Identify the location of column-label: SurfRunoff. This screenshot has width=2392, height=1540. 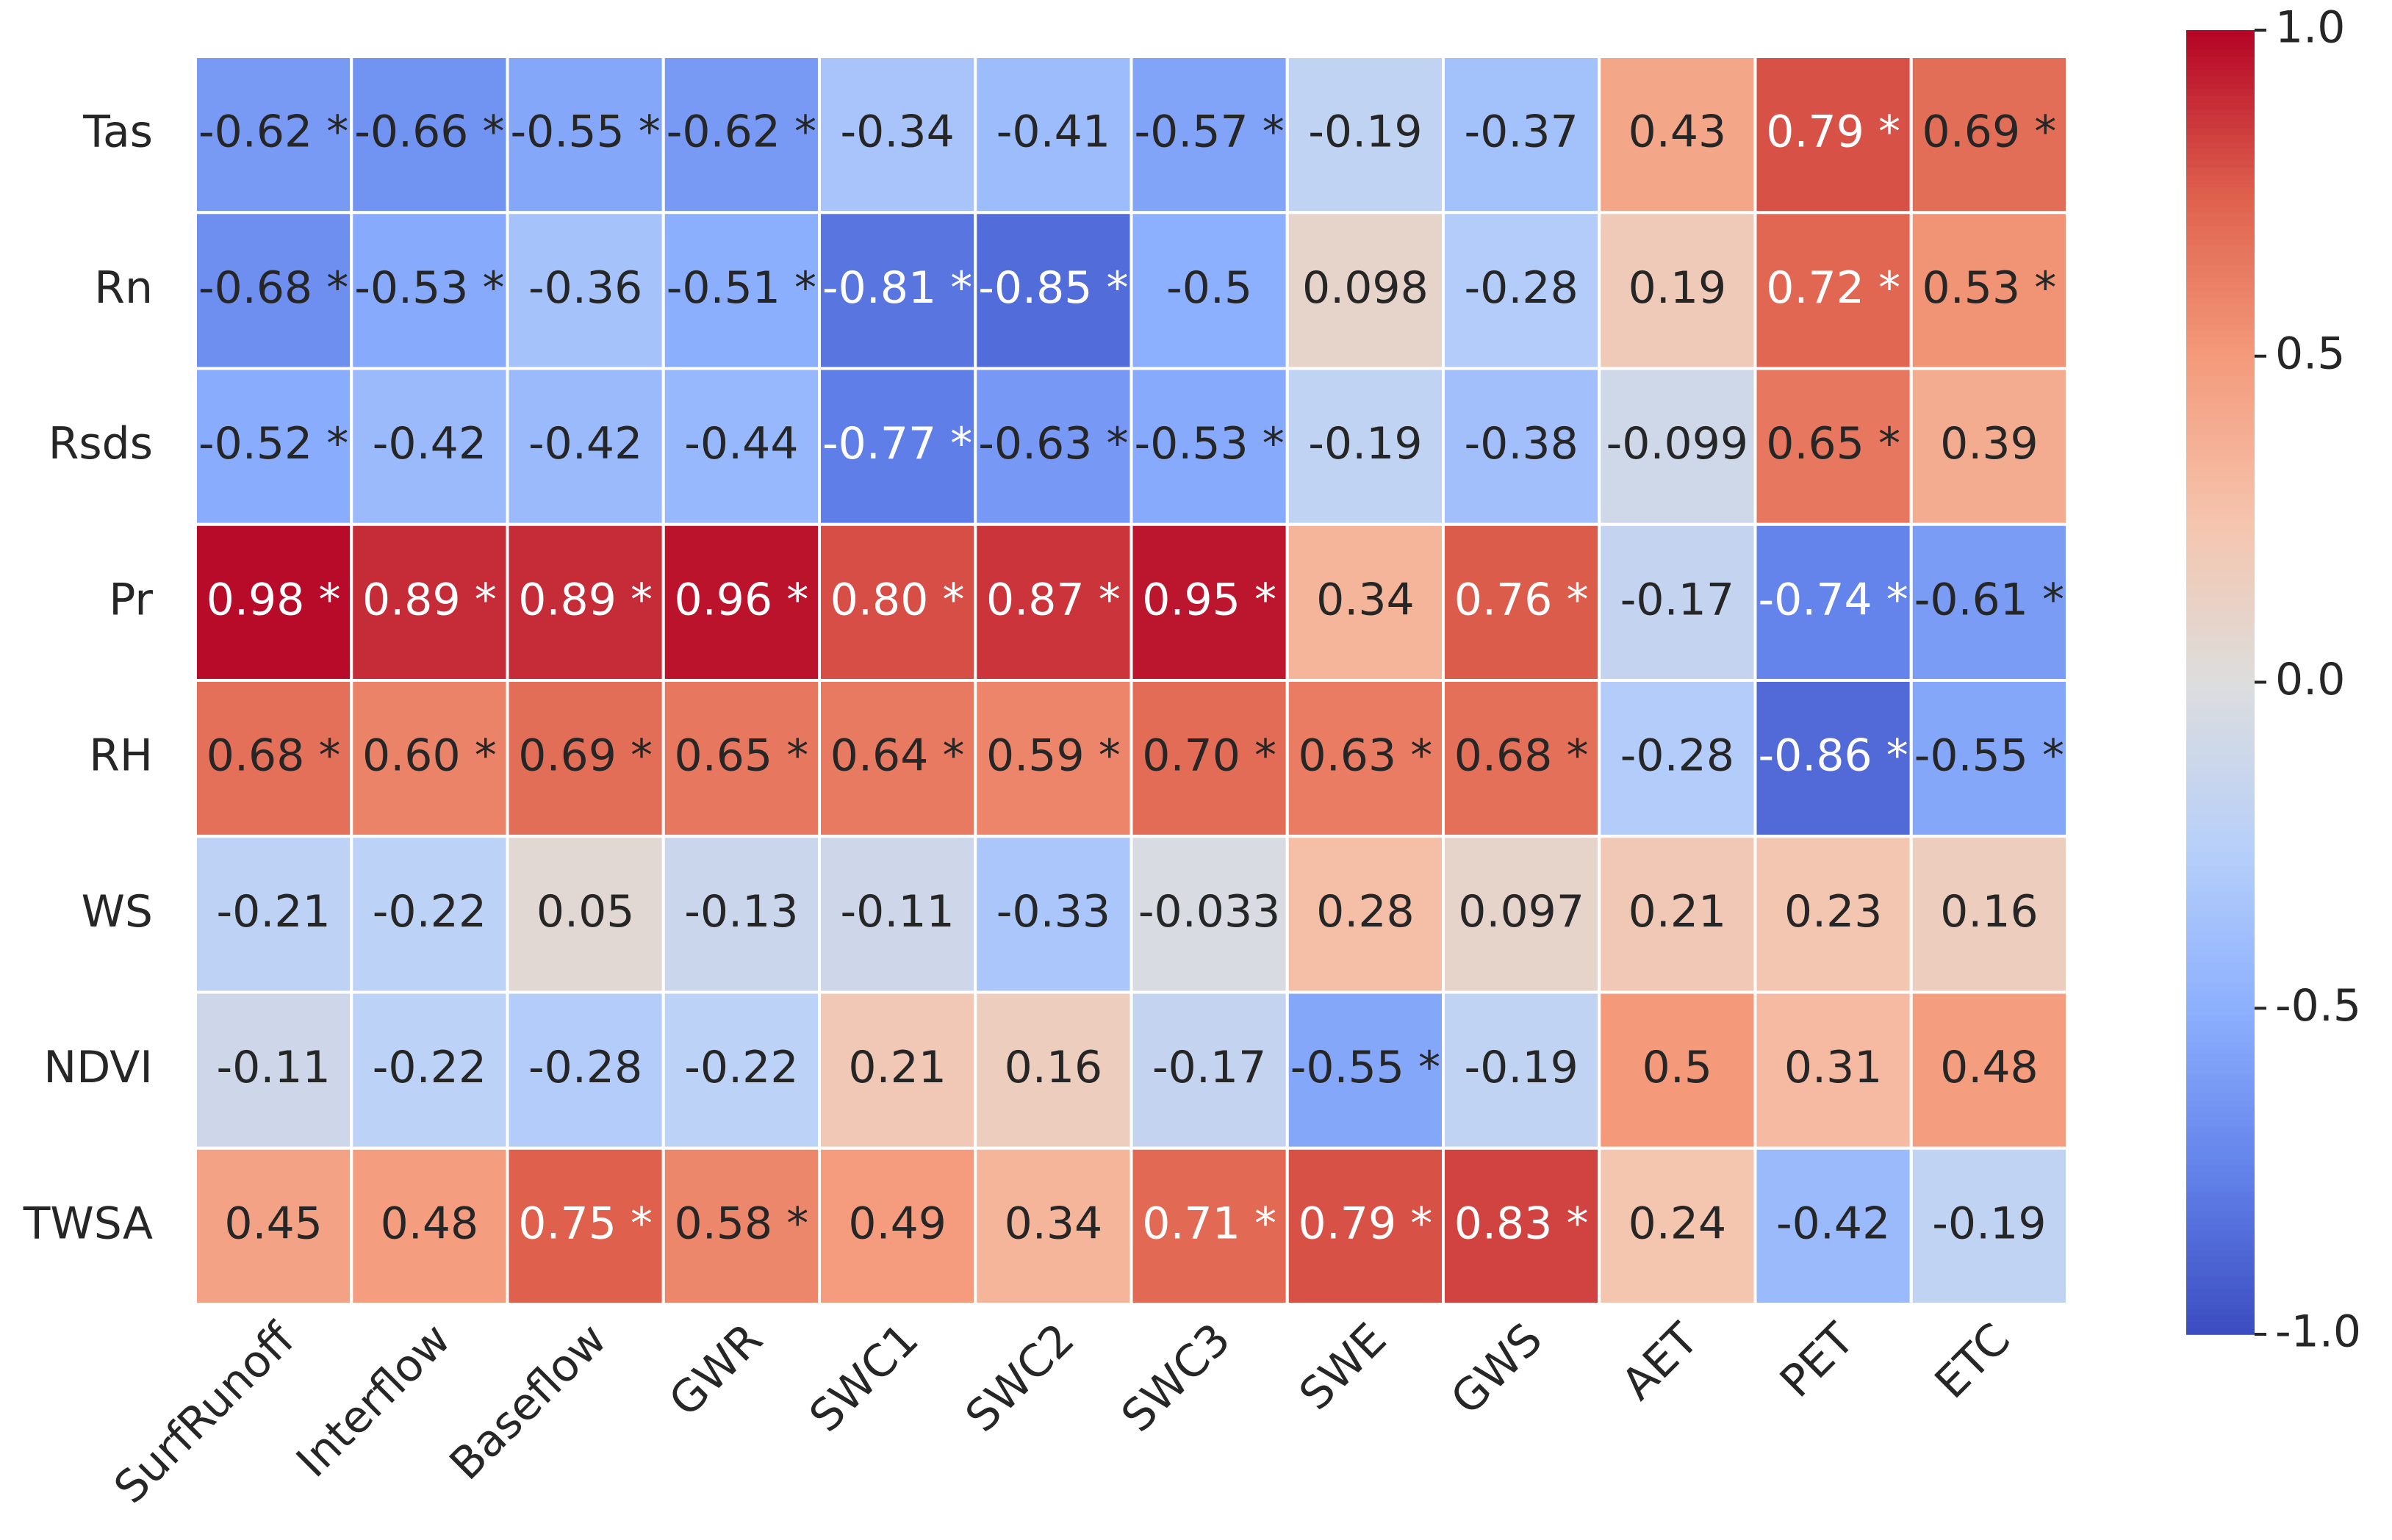
(204, 1413).